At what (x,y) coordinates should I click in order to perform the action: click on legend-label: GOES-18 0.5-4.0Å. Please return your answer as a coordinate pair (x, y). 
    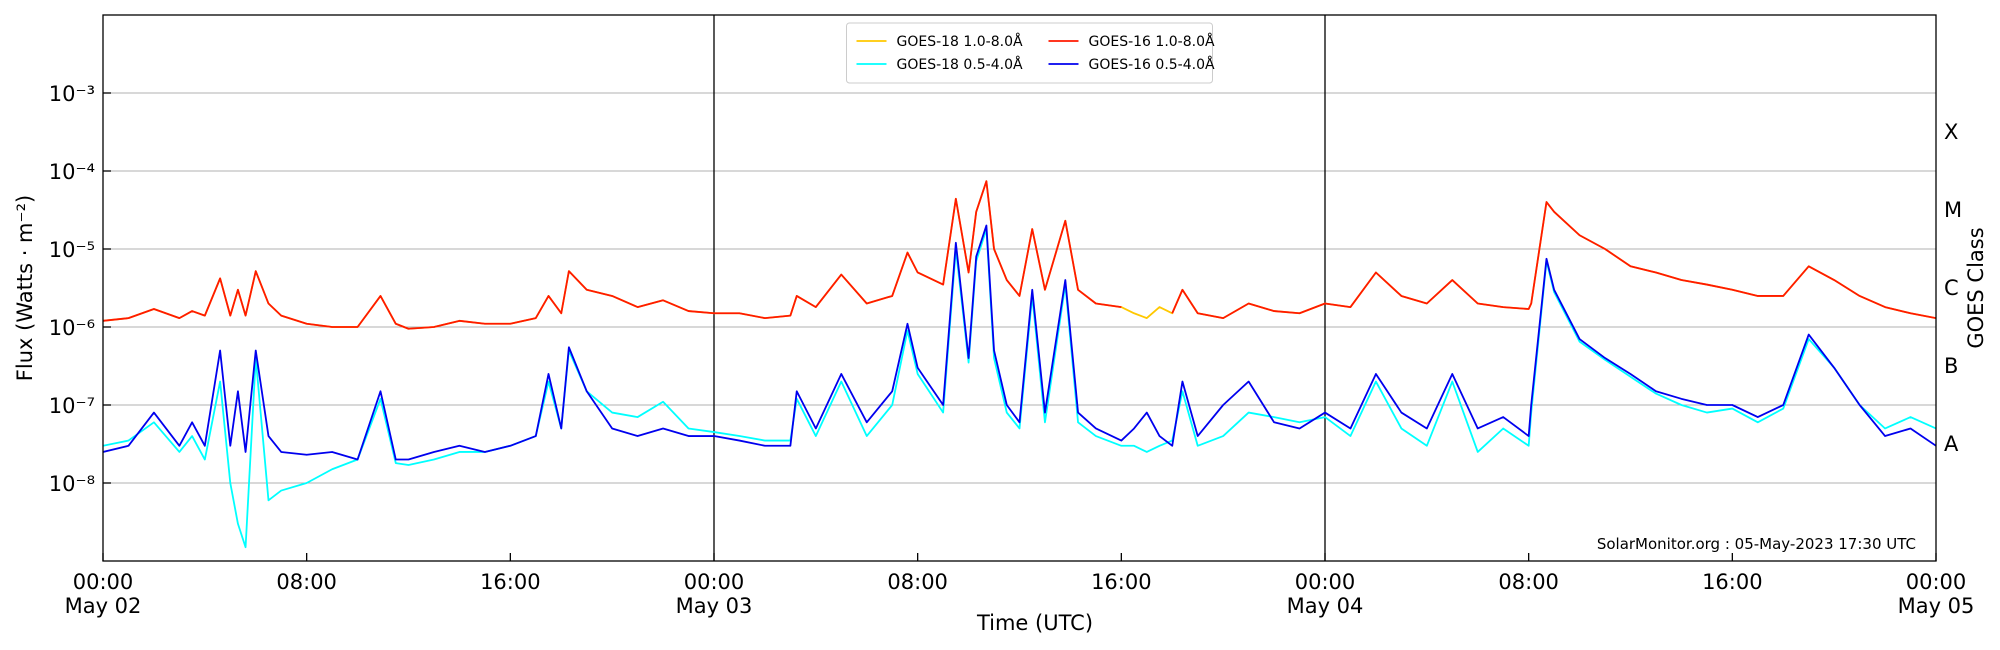
    Looking at the image, I should click on (960, 64).